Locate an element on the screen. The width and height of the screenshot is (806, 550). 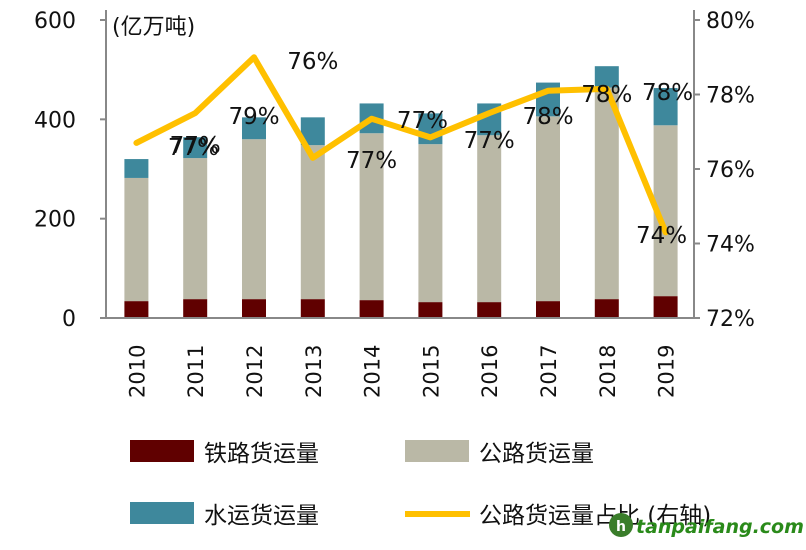
watermark-text: tanpaifang.com is located at coordinates (720, 527).